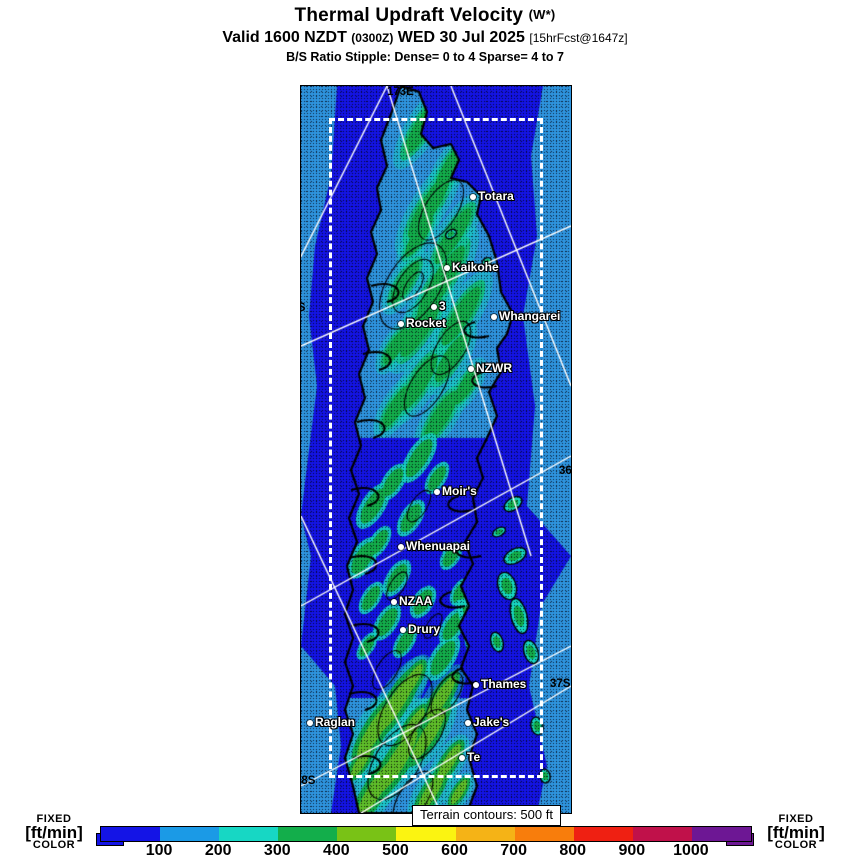 The image size is (850, 862). I want to click on colorbar-tick: 600, so click(454, 850).